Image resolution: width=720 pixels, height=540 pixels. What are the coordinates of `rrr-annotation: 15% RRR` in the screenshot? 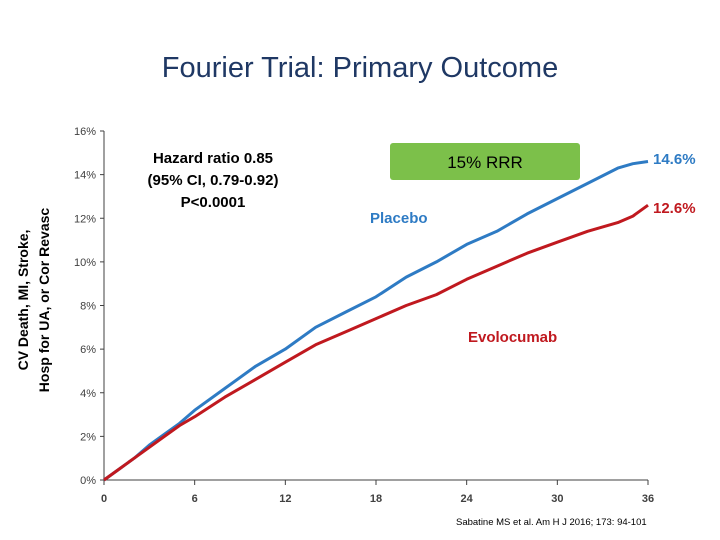 It's located at (485, 161).